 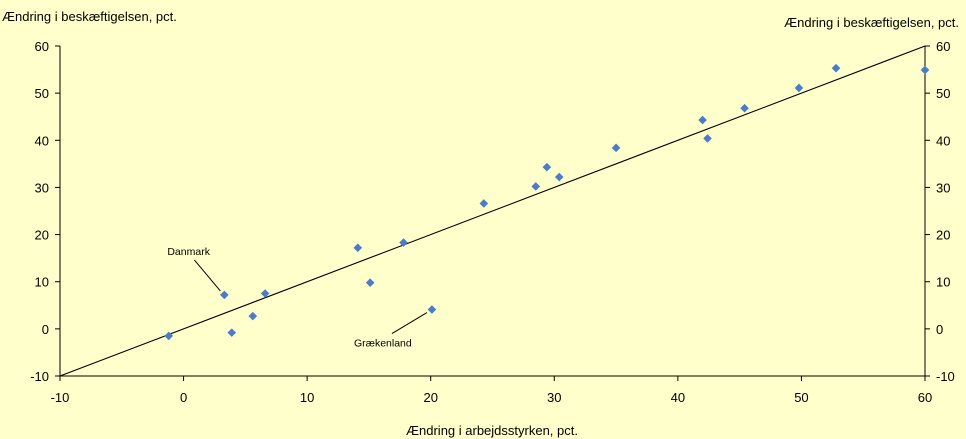 What do you see at coordinates (430, 397) in the screenshot?
I see `x-tick-label: 20` at bounding box center [430, 397].